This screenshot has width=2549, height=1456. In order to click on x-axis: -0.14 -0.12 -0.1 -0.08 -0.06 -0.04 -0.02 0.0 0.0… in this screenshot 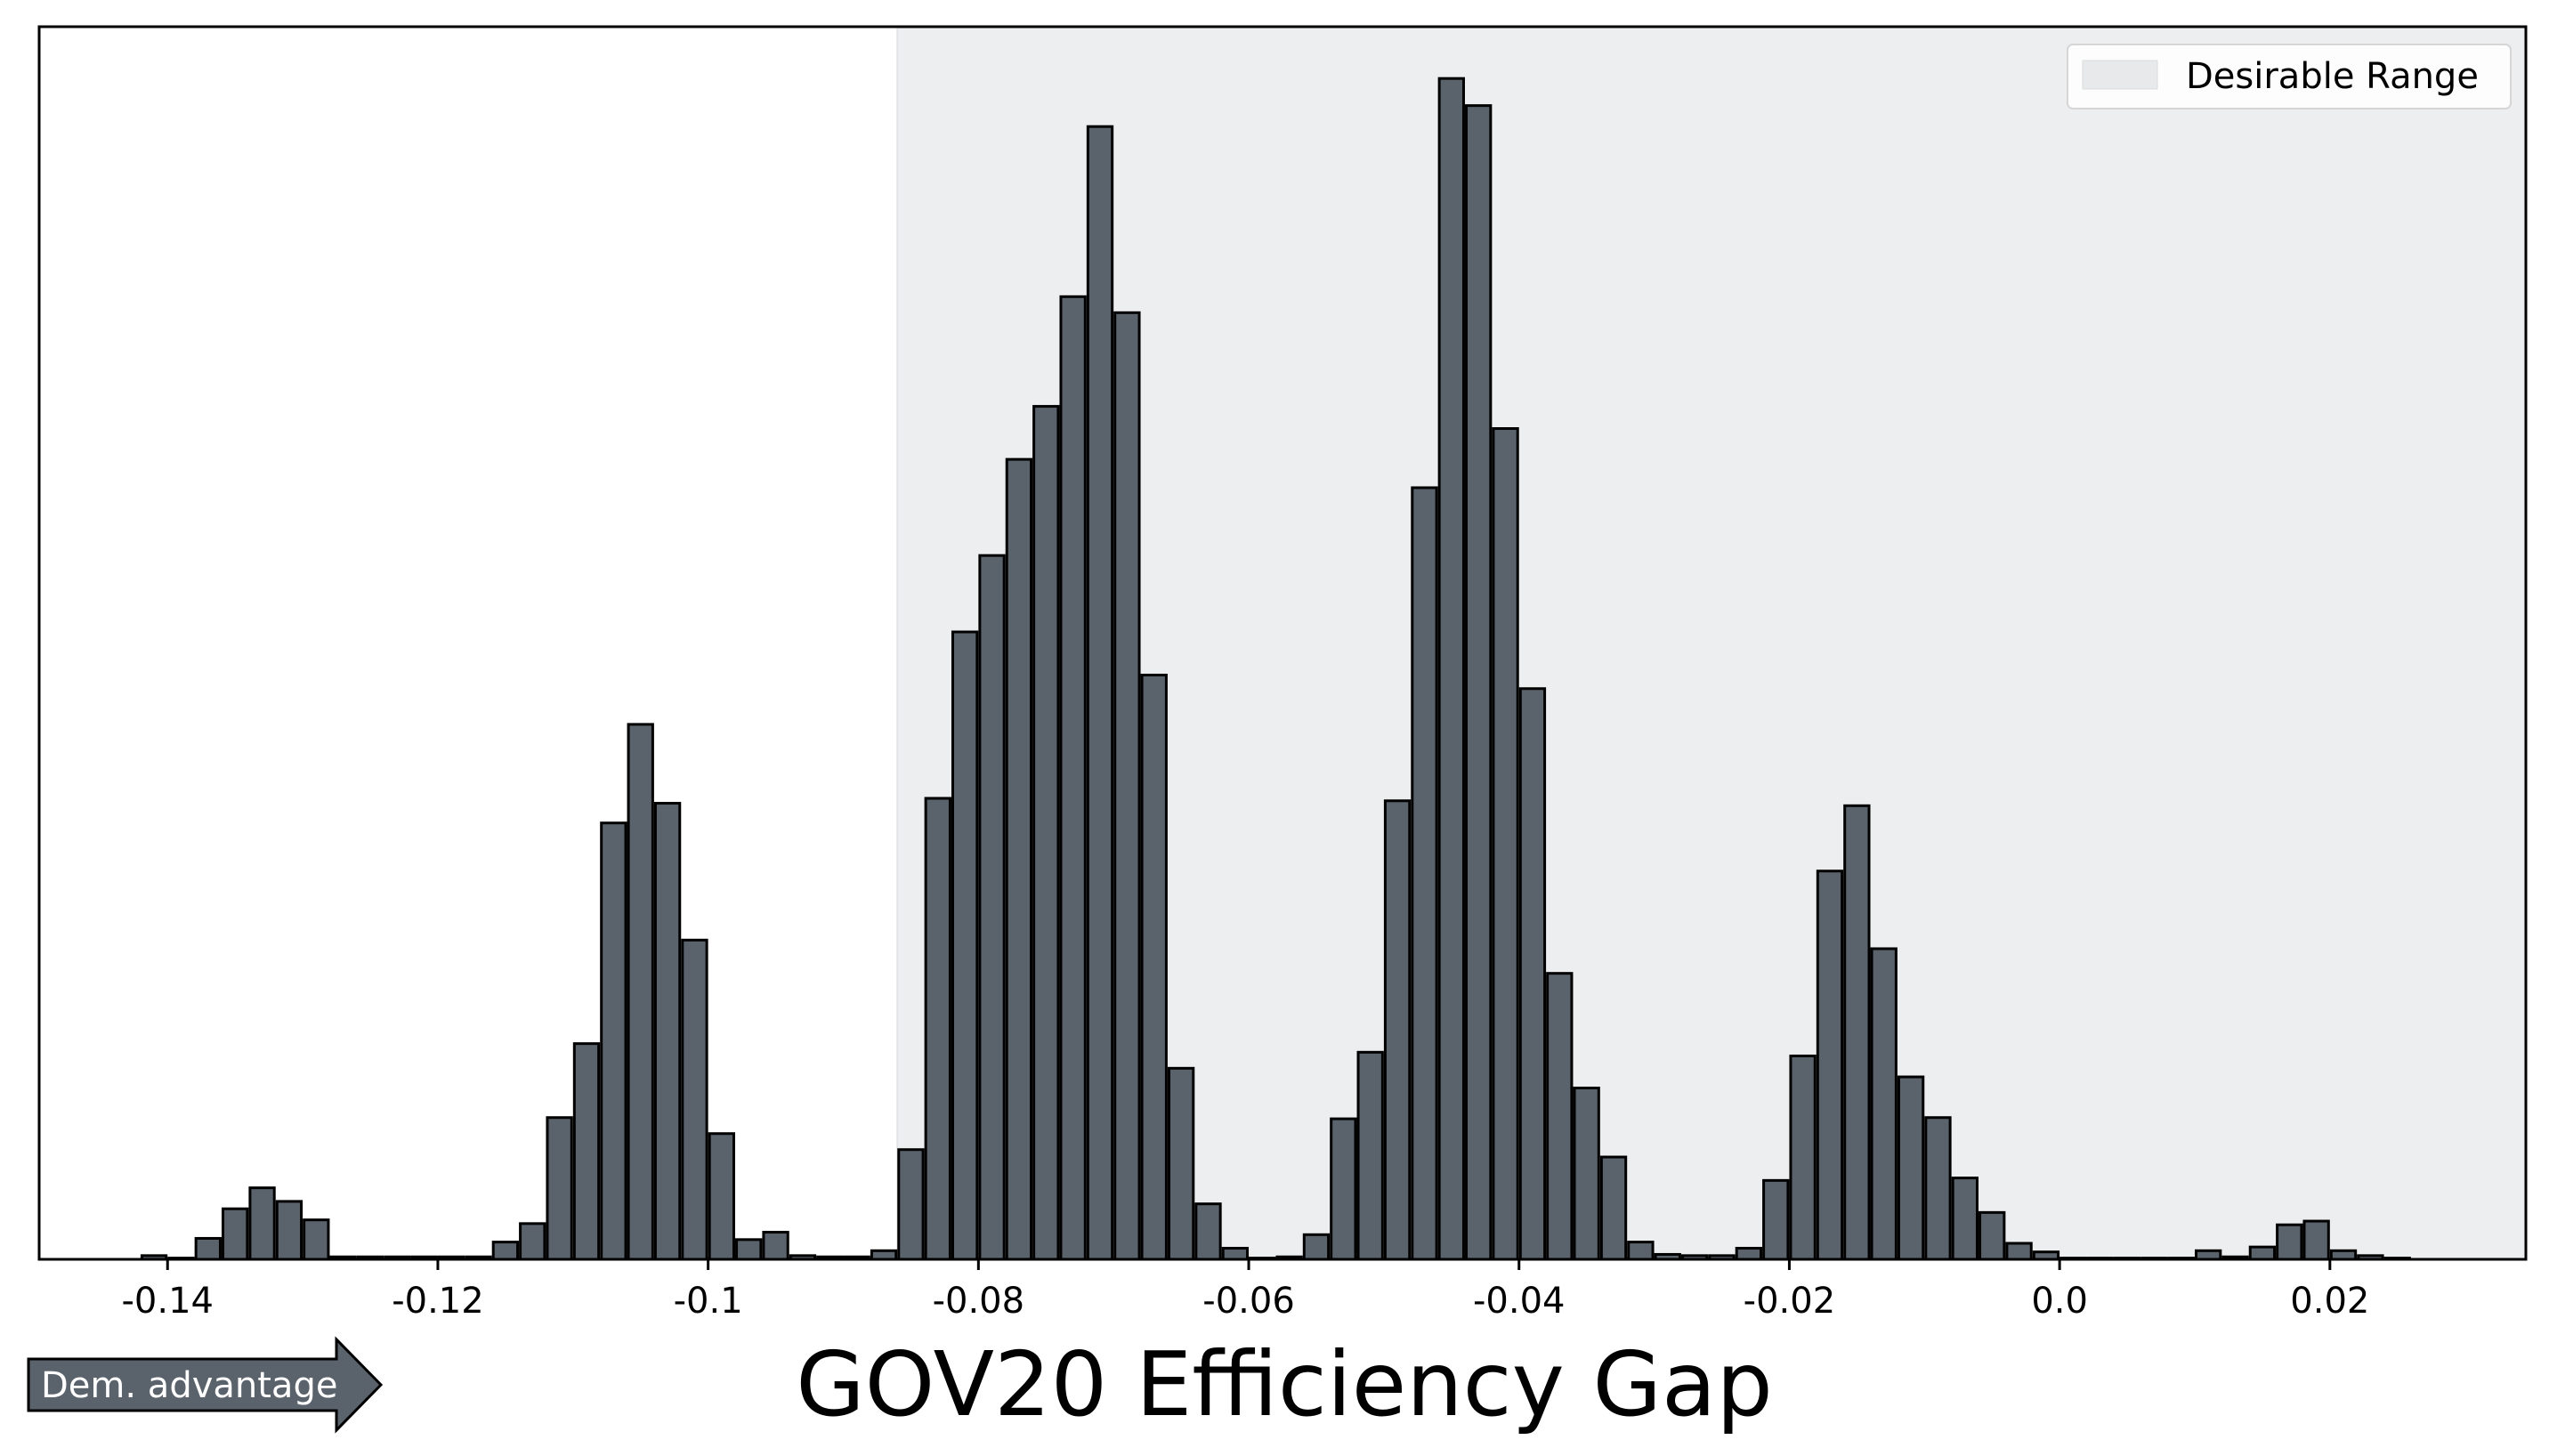, I will do `click(1245, 1290)`.